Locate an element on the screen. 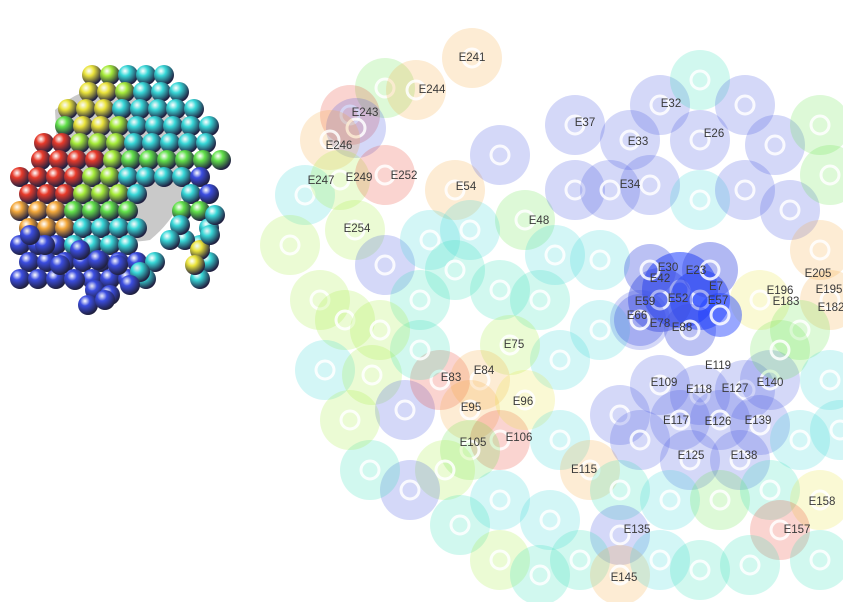 This screenshot has height=602, width=843. electrode-label: E59 is located at coordinates (645, 302).